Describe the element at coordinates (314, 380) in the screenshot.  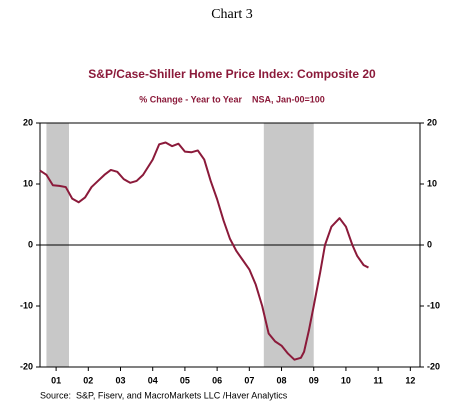
I see `x-tick-label: 09` at that location.